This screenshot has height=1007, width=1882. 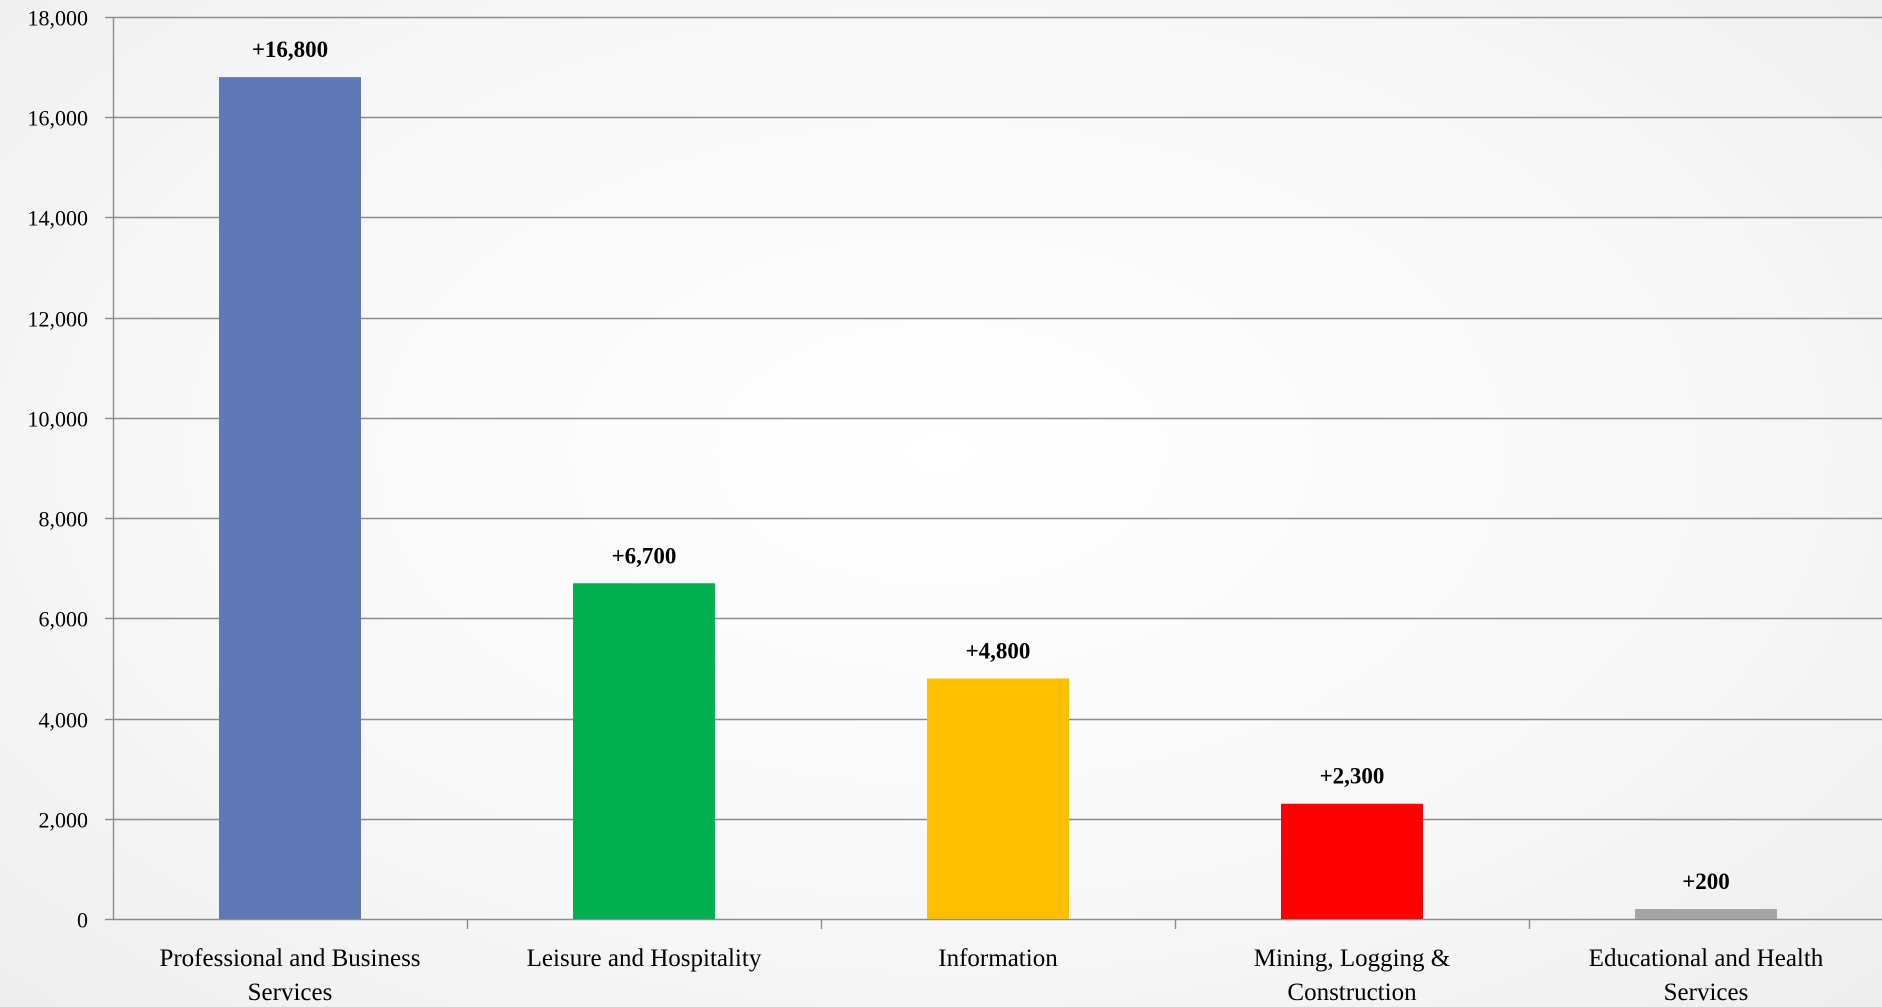 I want to click on category-label: Construction, so click(x=1352, y=992).